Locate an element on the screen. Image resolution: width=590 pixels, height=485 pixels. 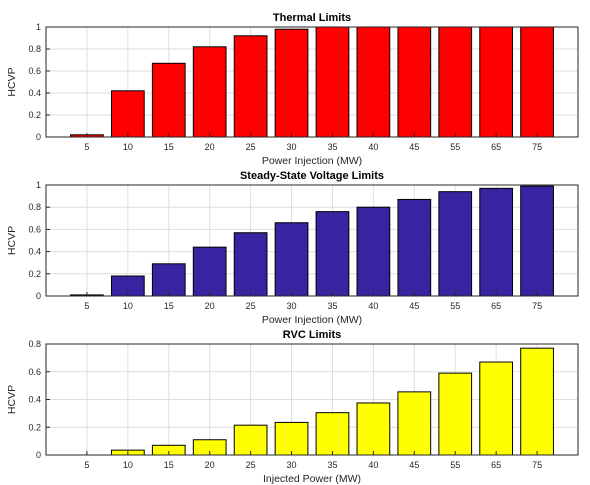
chart-title: Thermal Limits is located at coordinates (312, 18).